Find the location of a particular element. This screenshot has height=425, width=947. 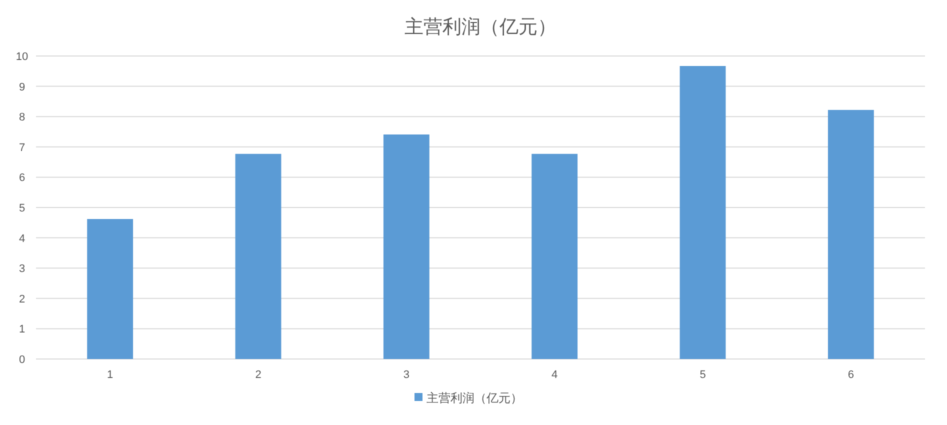

y-tick-label: 4 is located at coordinates (22, 238).